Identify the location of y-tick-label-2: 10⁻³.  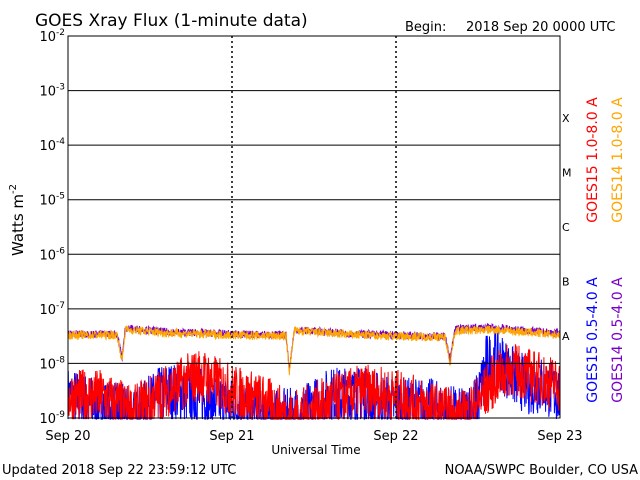
(52, 91).